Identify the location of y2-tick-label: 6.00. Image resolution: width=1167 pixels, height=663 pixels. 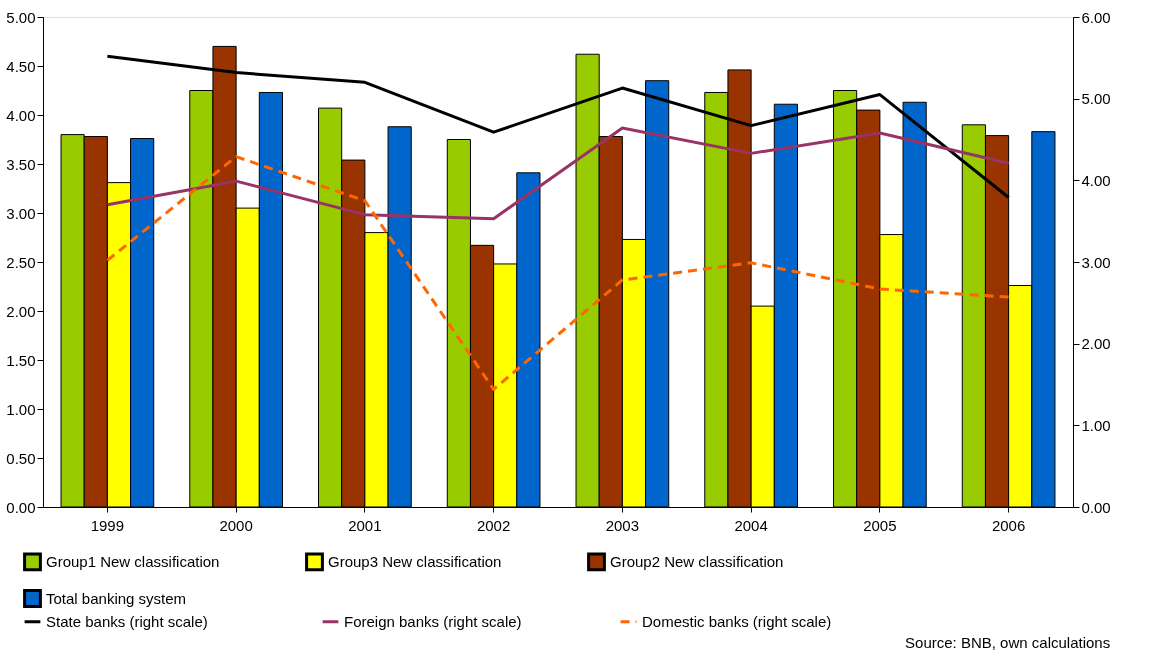
(1096, 17).